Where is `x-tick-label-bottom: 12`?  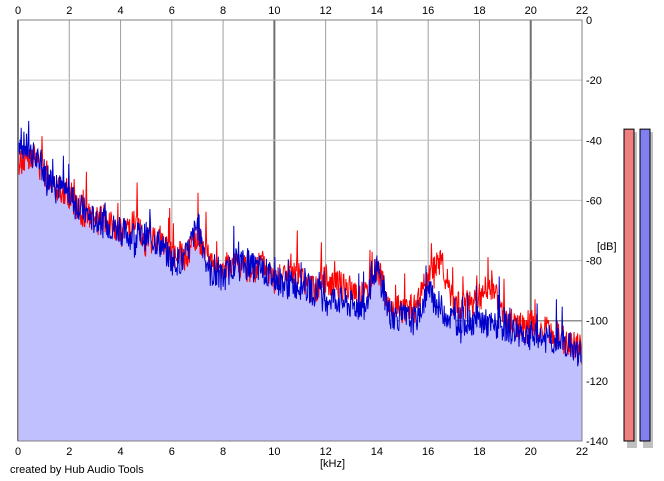 x-tick-label-bottom: 12 is located at coordinates (326, 452).